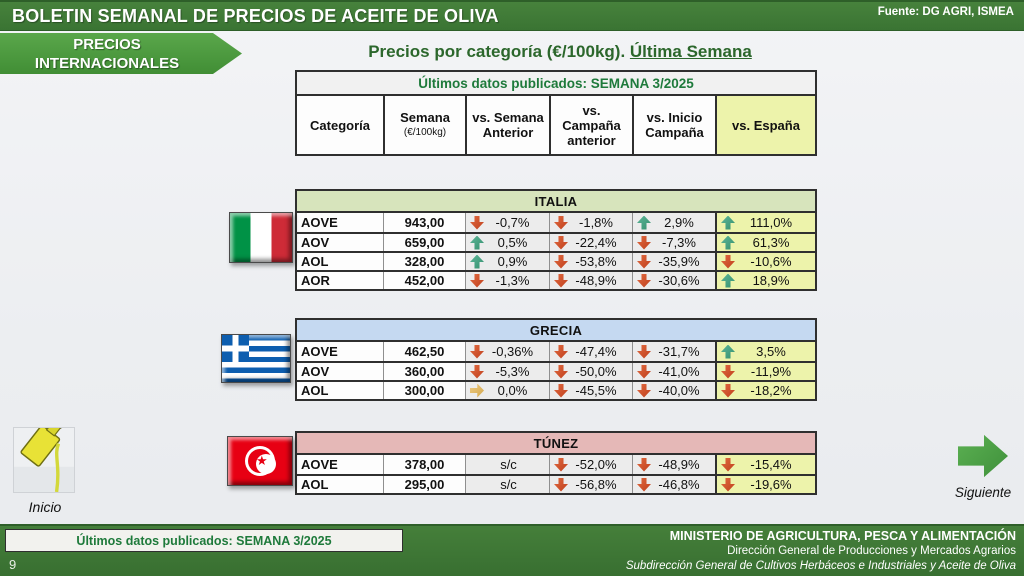 The width and height of the screenshot is (1024, 576). I want to click on pct-value: -35,9%, so click(679, 261).